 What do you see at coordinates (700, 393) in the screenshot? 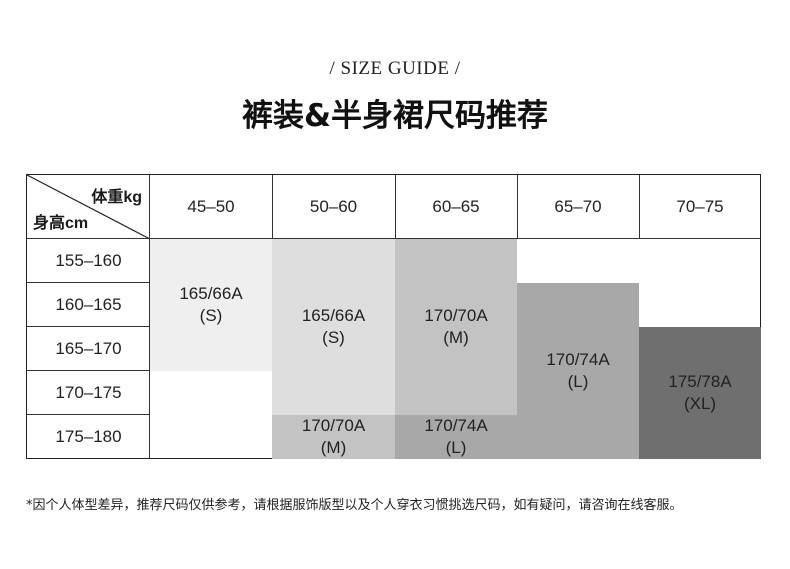
I see `size-block-xl-70-75: 175/78A (XL)` at bounding box center [700, 393].